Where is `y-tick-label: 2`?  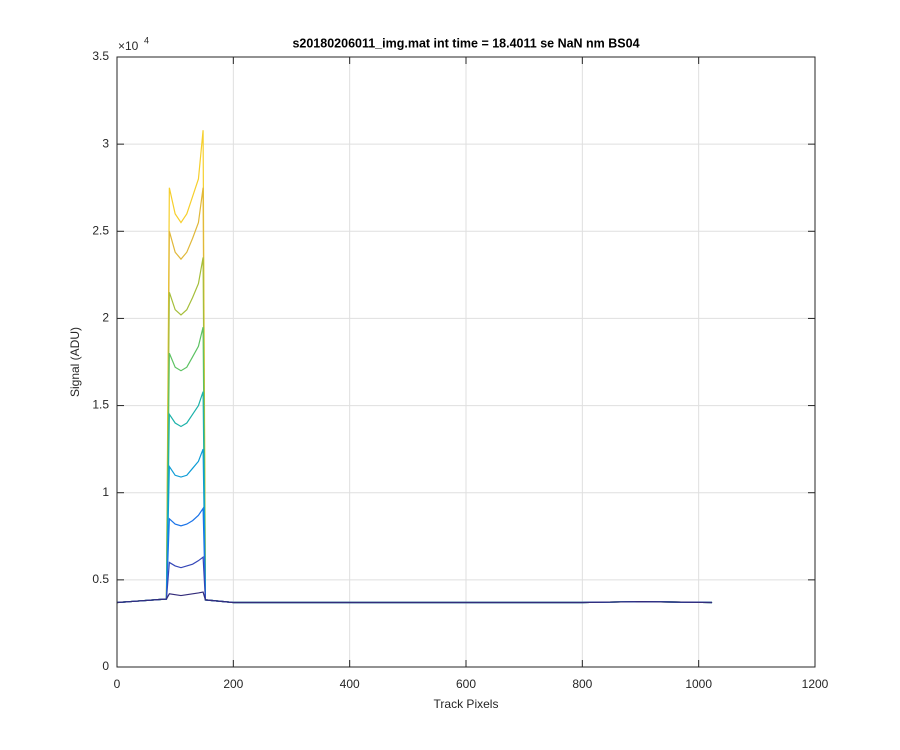
y-tick-label: 2 is located at coordinates (105, 318).